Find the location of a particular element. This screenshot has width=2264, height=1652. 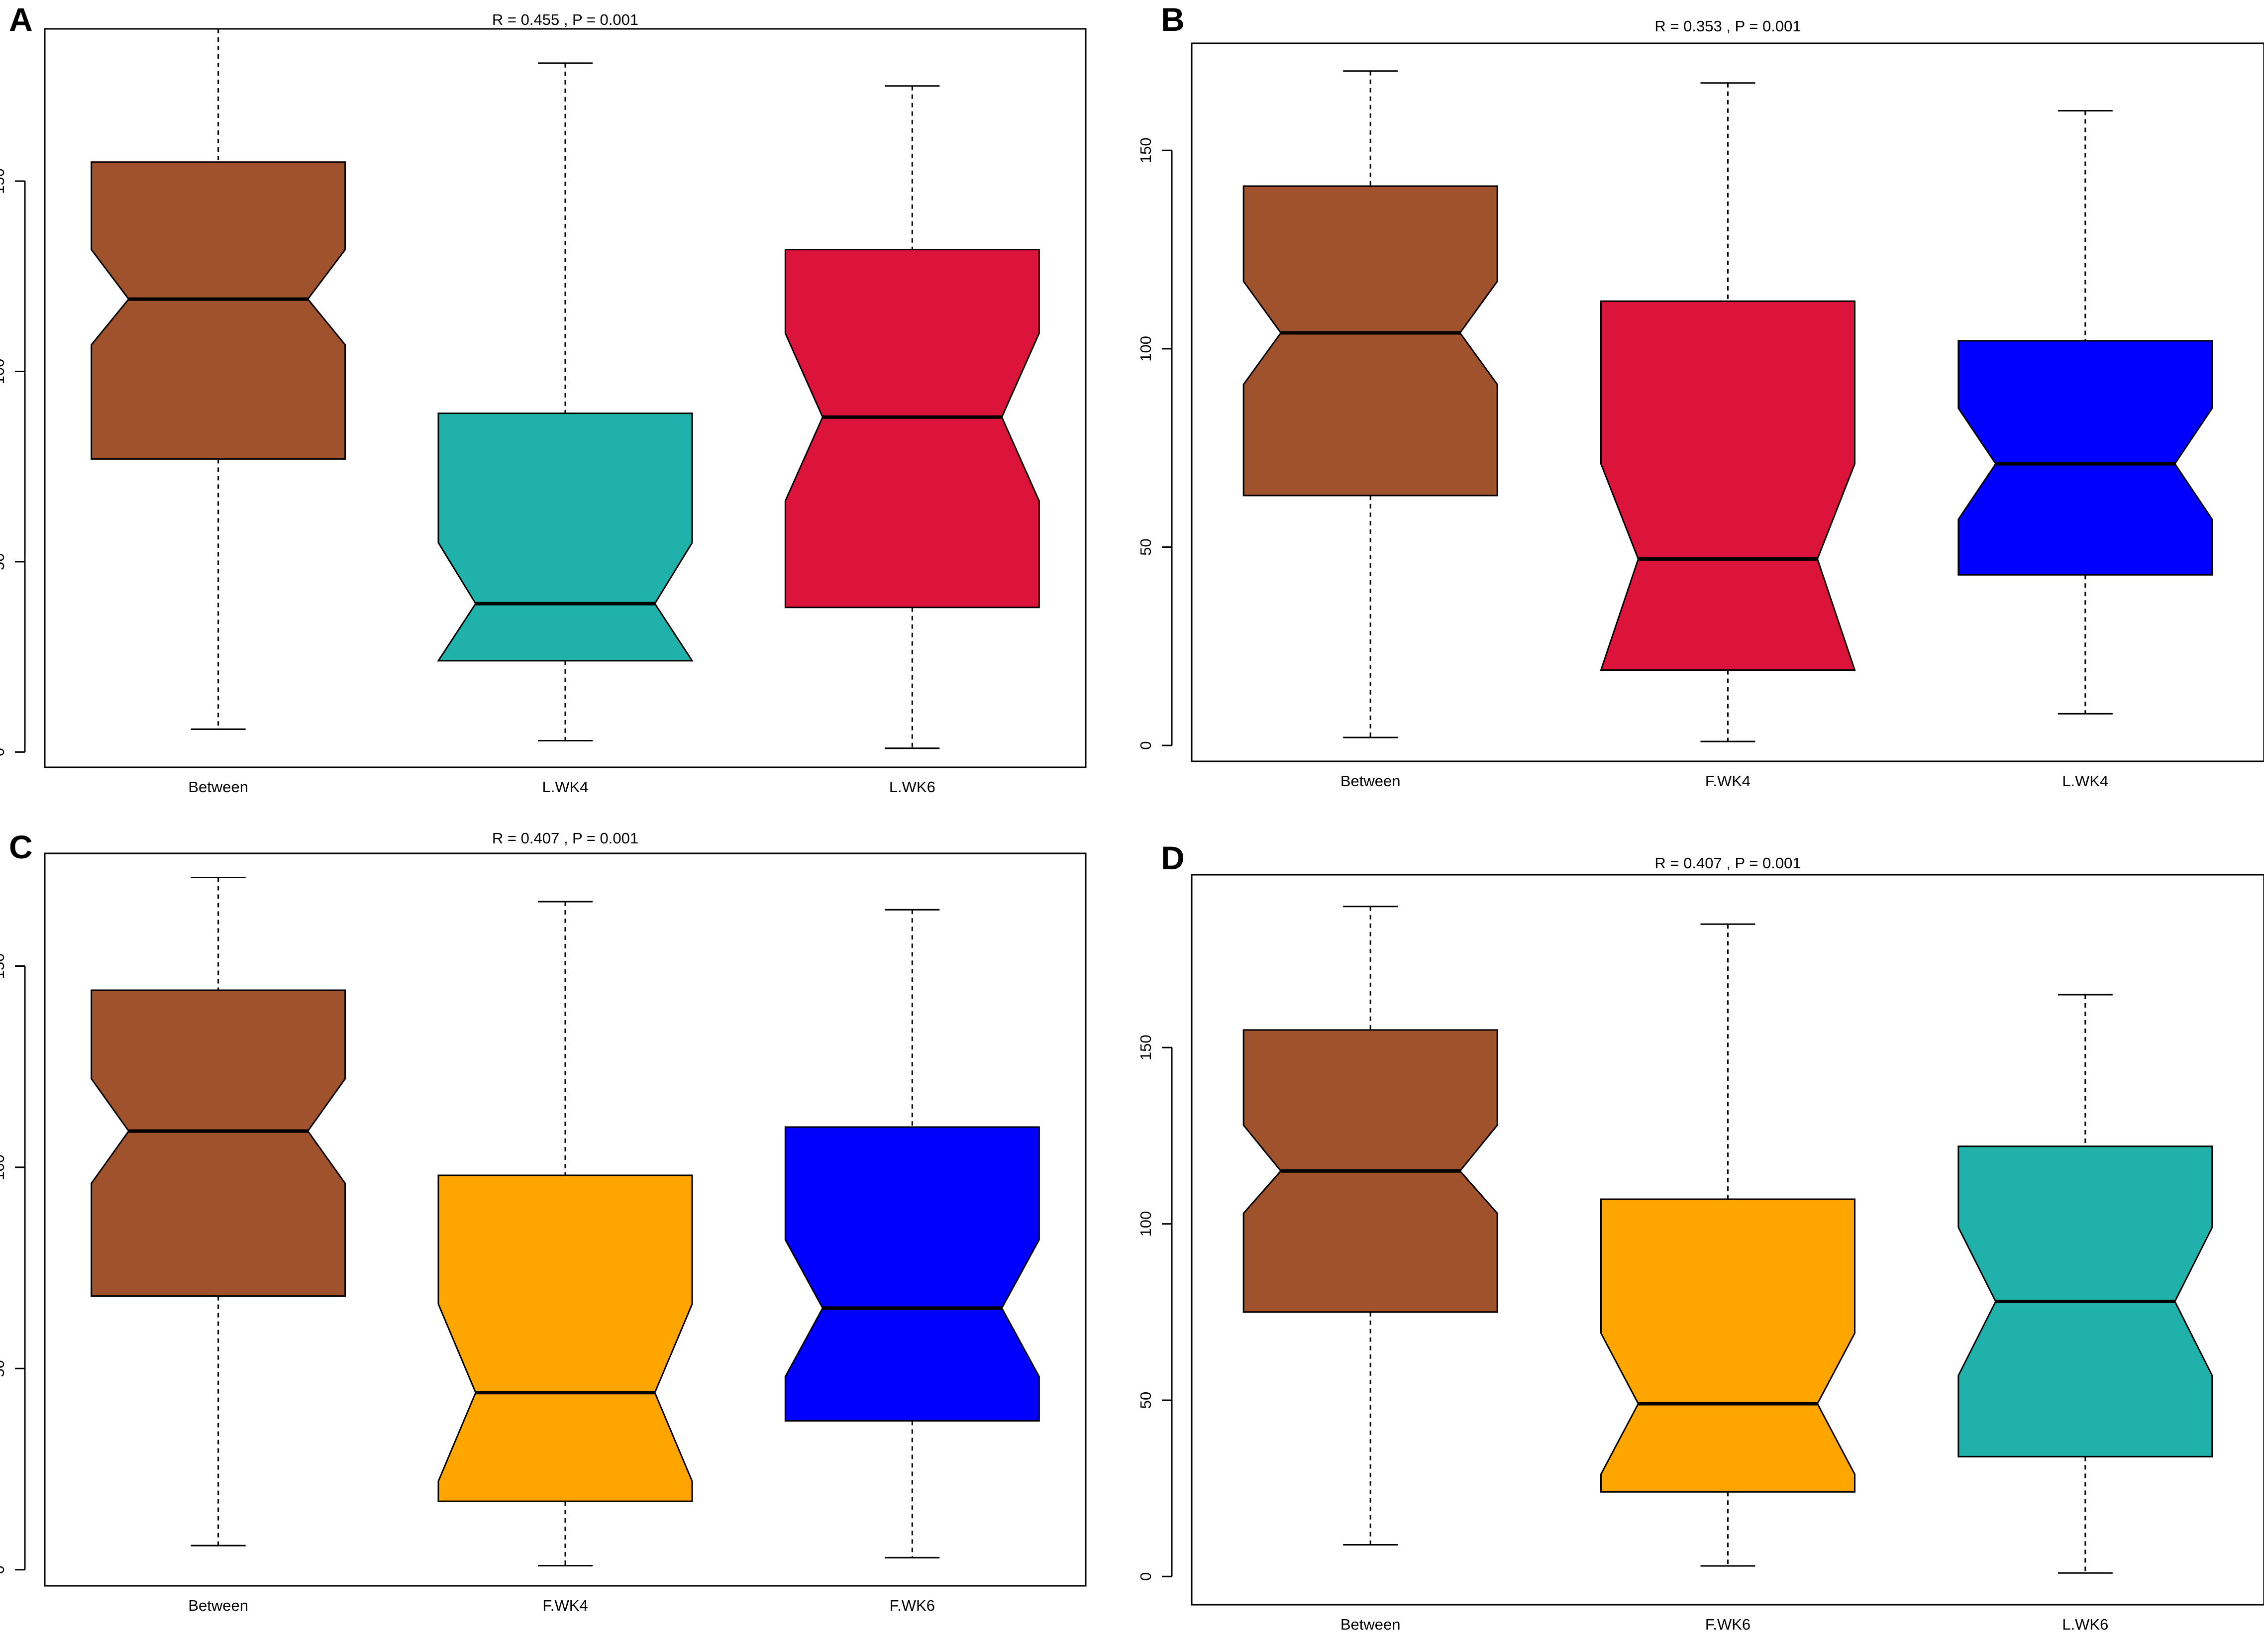

panel-label: B is located at coordinates (1173, 19).